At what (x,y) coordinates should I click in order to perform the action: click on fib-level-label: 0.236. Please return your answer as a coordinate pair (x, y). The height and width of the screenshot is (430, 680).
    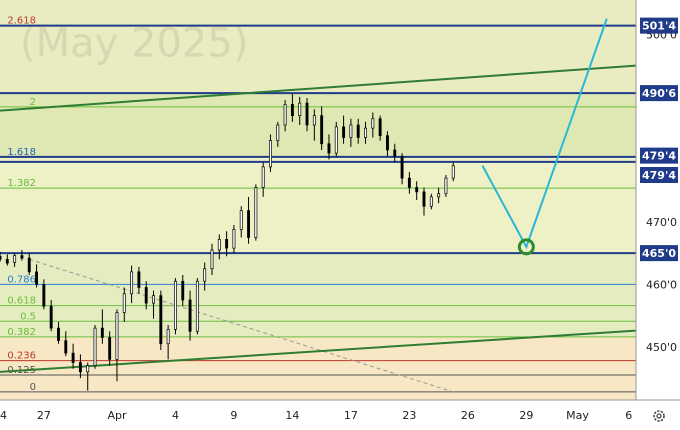
    Looking at the image, I should click on (21, 356).